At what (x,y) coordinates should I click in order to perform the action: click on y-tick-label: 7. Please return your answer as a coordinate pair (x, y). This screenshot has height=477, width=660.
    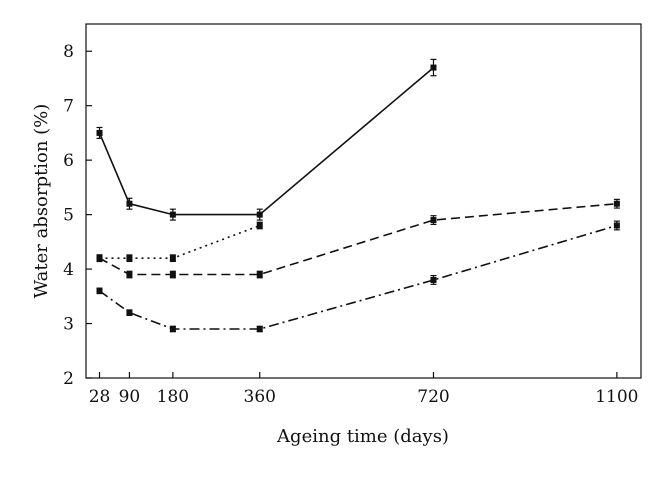
    Looking at the image, I should click on (68, 107).